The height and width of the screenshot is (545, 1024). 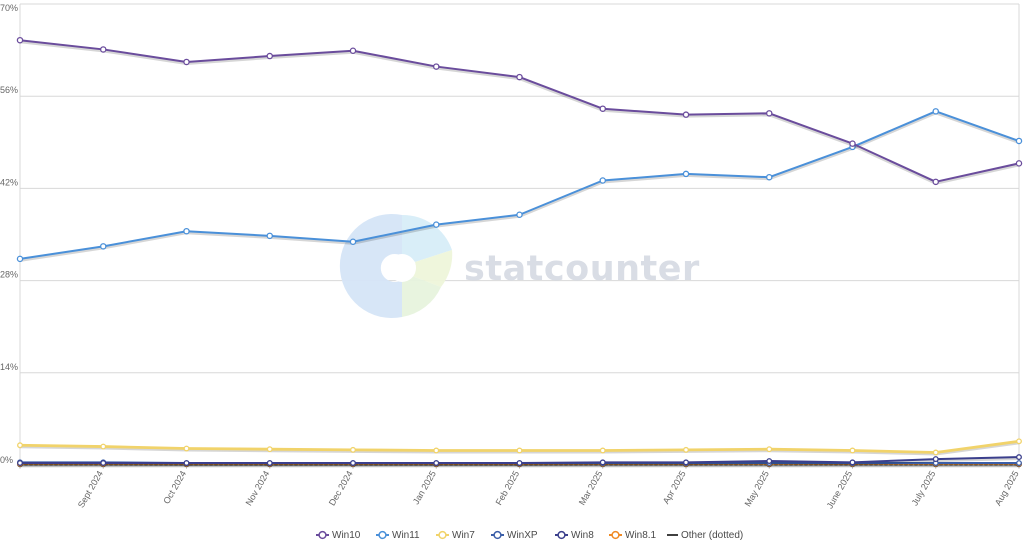 I want to click on x-tick-label: Dec 2024, so click(x=341, y=488).